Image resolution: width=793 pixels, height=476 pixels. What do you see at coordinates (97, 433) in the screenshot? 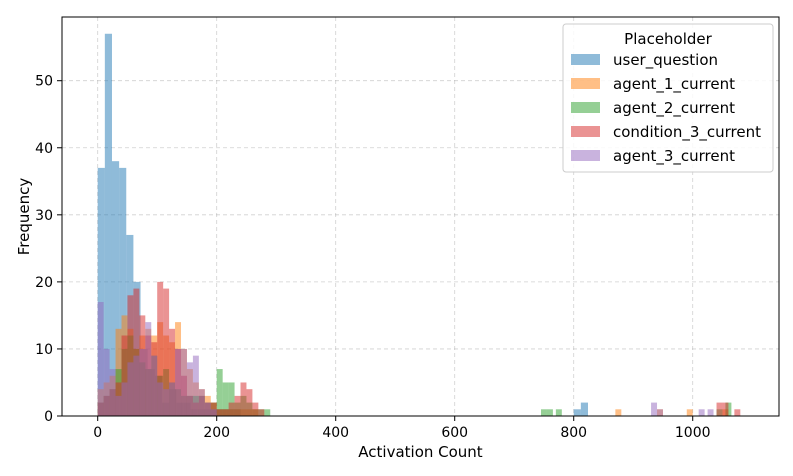
I see `x-tick-label: 0` at bounding box center [97, 433].